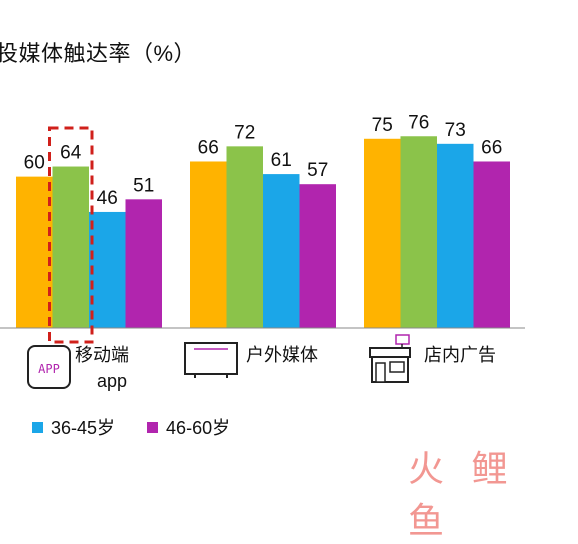 The width and height of the screenshot is (578, 544). I want to click on legend-label: 36-45岁, so click(83, 428).